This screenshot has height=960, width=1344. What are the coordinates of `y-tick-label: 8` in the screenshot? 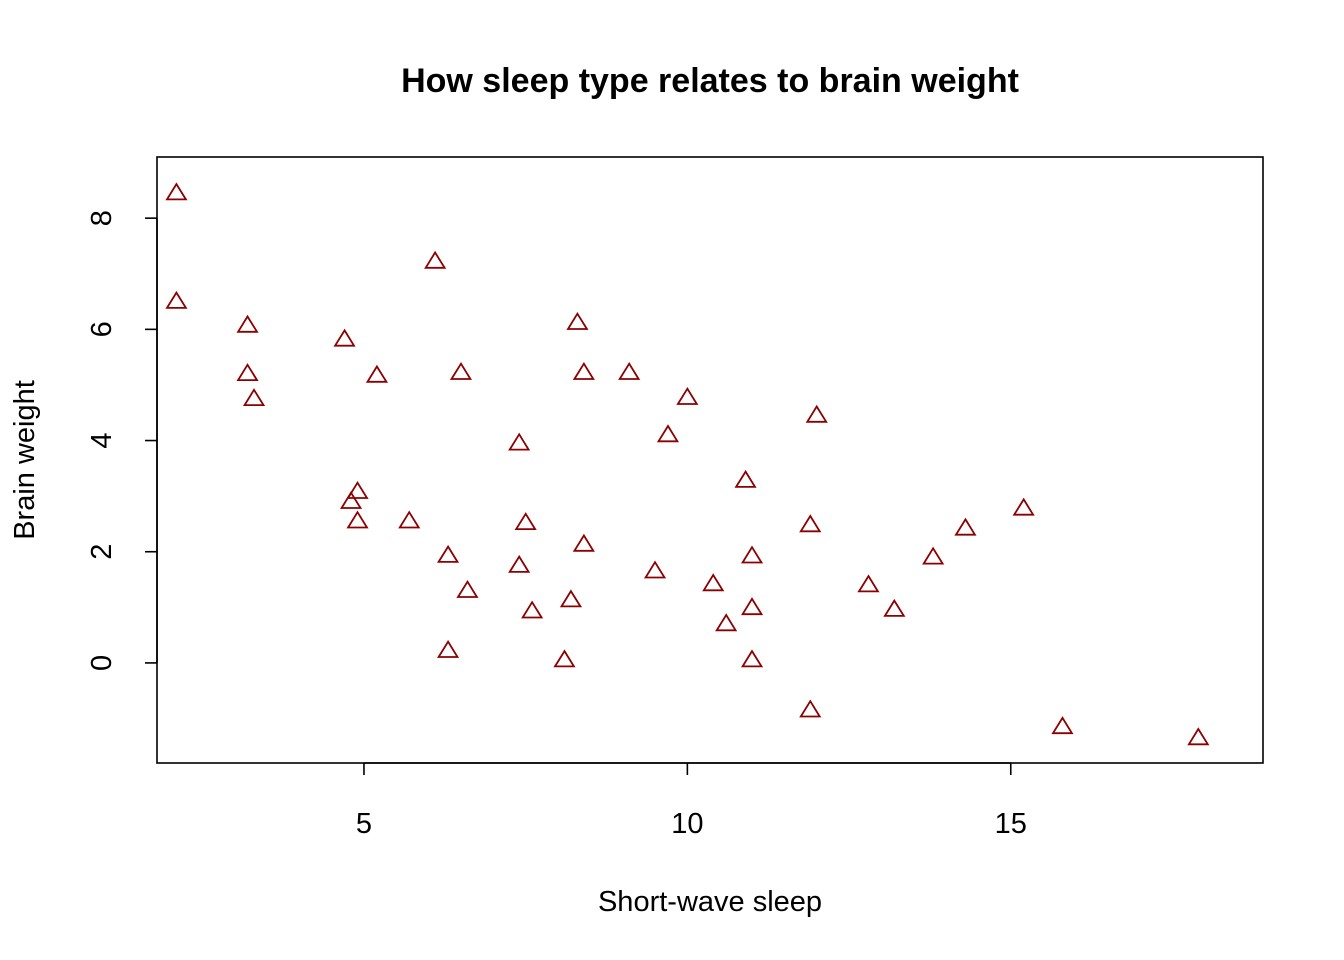 It's located at (102, 218).